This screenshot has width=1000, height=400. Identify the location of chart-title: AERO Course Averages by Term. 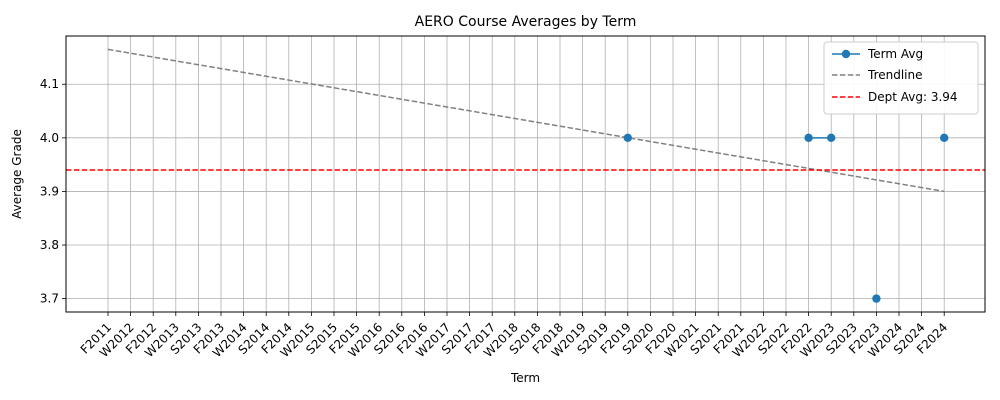
(526, 22).